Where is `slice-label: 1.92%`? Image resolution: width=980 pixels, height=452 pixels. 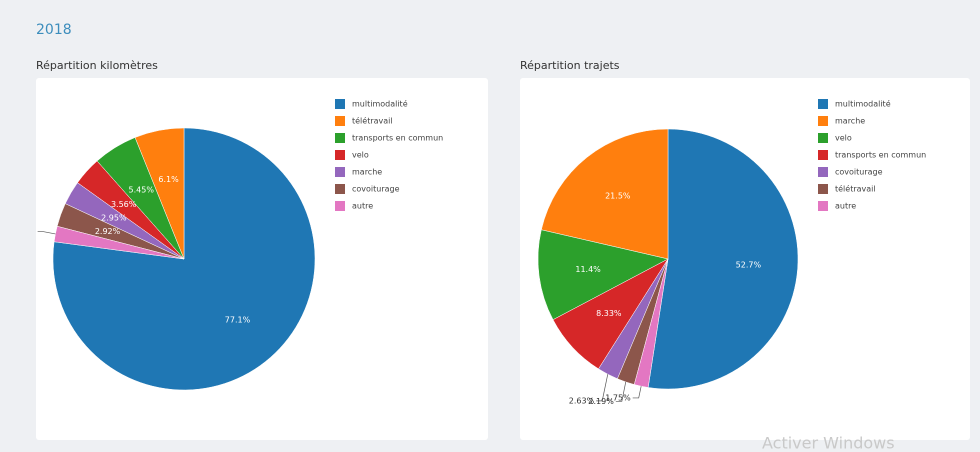 slice-label: 1.92% is located at coordinates (23, 231).